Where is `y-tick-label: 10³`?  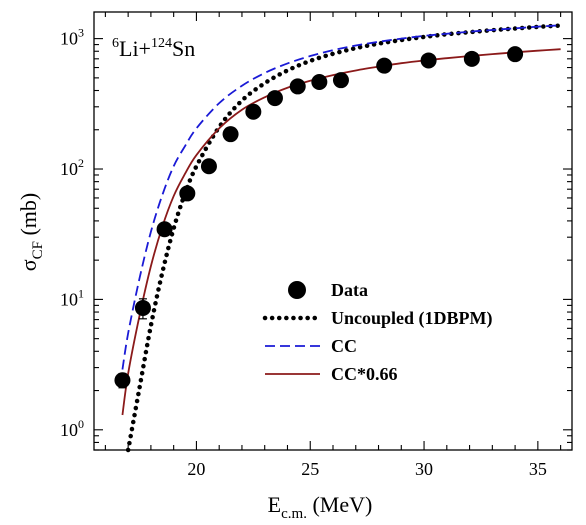 y-tick-label: 10³ is located at coordinates (72, 37).